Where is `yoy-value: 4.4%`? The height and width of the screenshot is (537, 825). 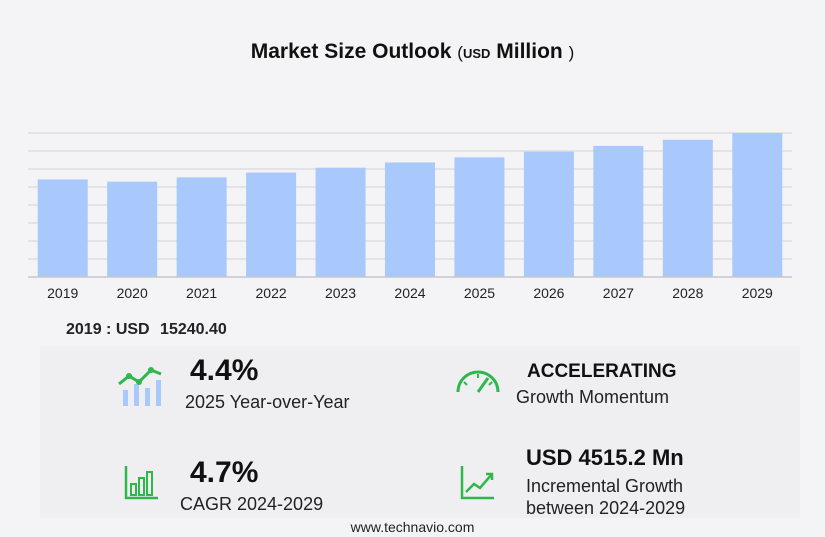 yoy-value: 4.4% is located at coordinates (224, 370).